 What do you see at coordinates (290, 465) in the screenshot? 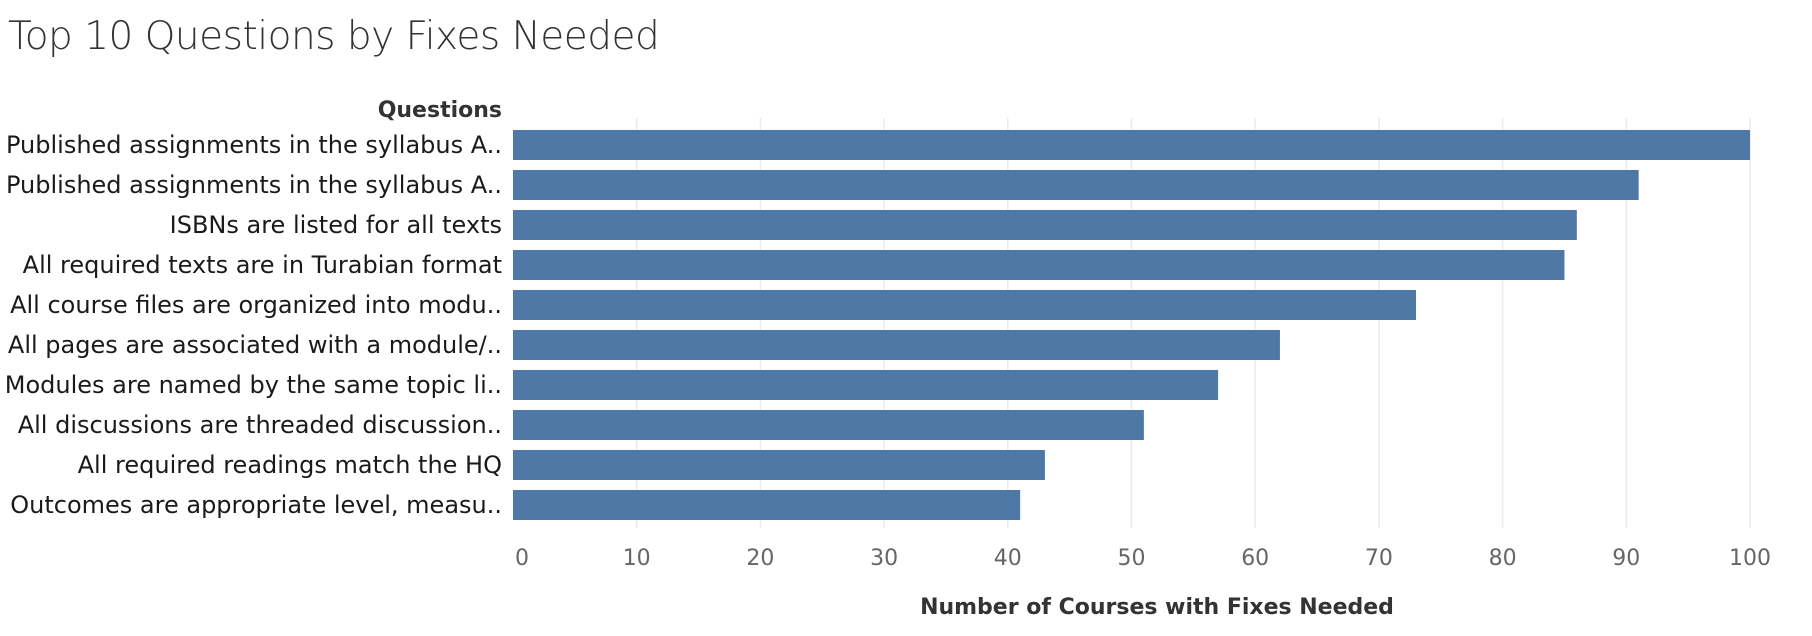
I see `category-label-9: All required readings match the HQ` at bounding box center [290, 465].